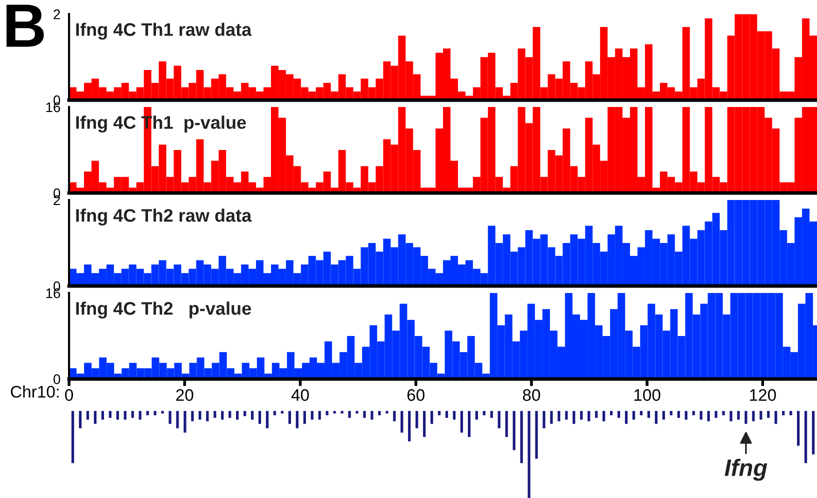 The width and height of the screenshot is (817, 498). I want to click on x-tick-label: 120, so click(763, 395).